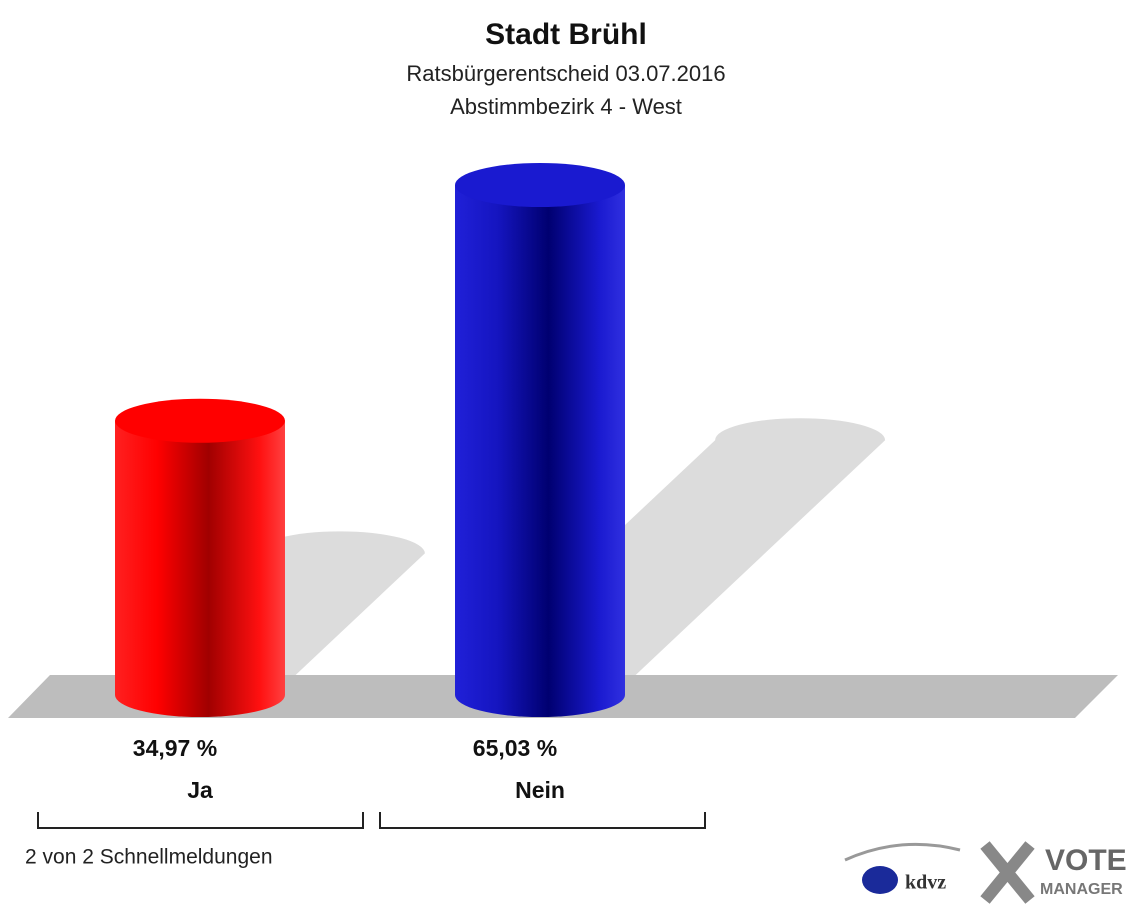  I want to click on value-label: 34,97 %, so click(175, 748).